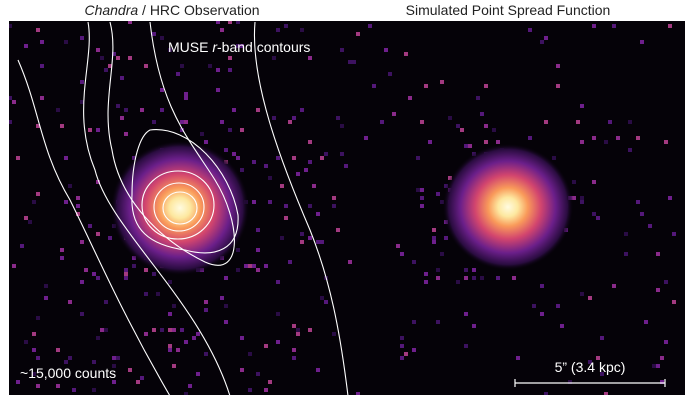 The height and width of the screenshot is (401, 694). What do you see at coordinates (215, 47) in the screenshot?
I see `label-part: r` at bounding box center [215, 47].